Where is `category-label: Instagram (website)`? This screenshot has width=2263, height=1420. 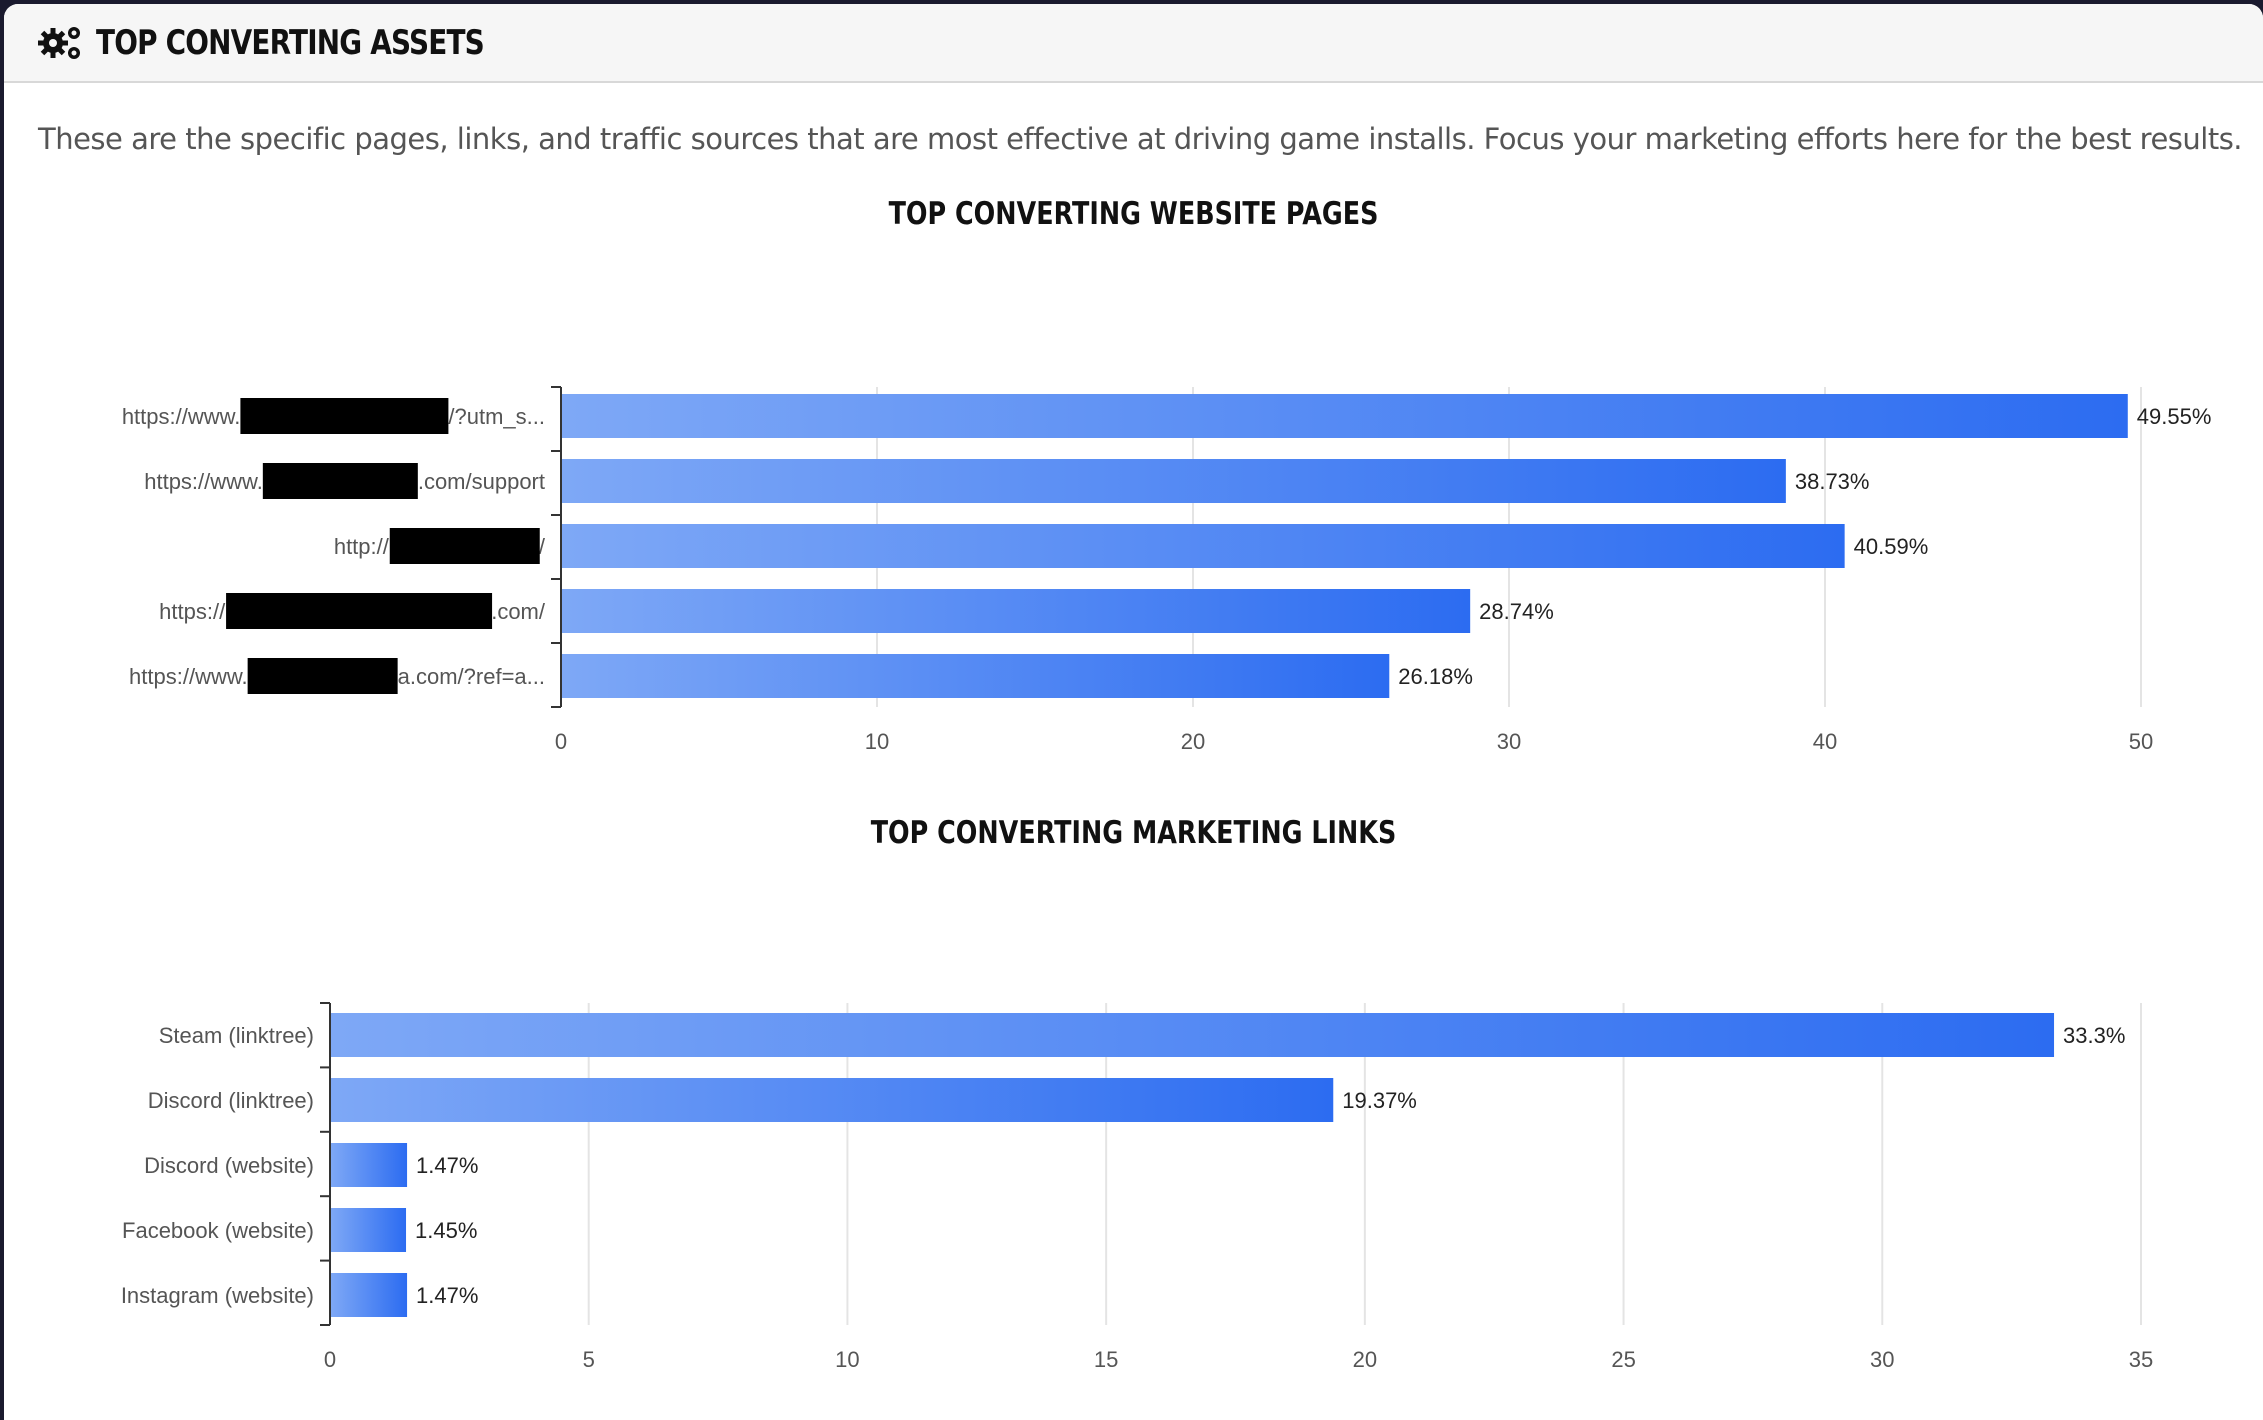 category-label: Instagram (website) is located at coordinates (217, 1295).